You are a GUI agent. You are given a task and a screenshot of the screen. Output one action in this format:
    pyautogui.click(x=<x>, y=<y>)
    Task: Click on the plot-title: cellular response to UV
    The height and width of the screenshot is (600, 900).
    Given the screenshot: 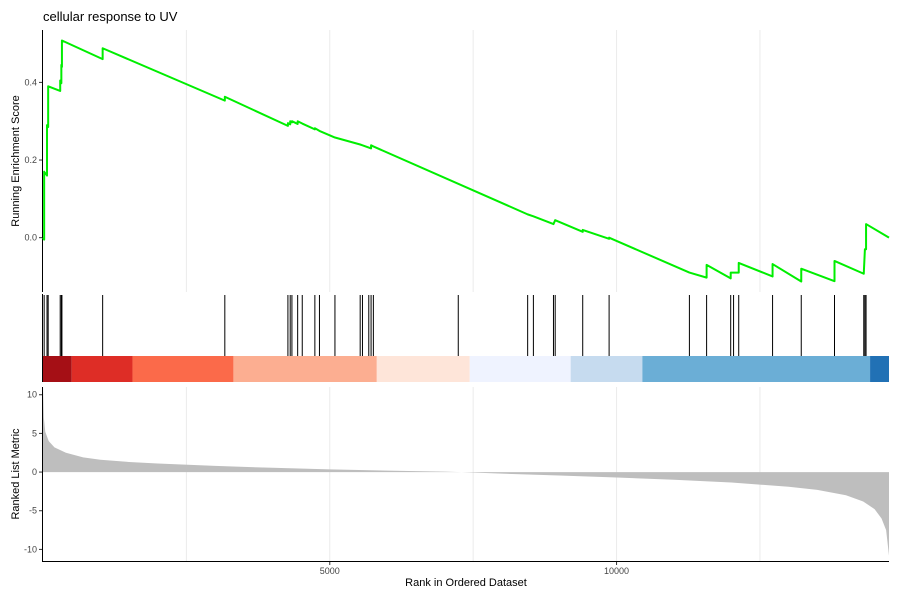 What is the action you would take?
    pyautogui.click(x=110, y=16)
    